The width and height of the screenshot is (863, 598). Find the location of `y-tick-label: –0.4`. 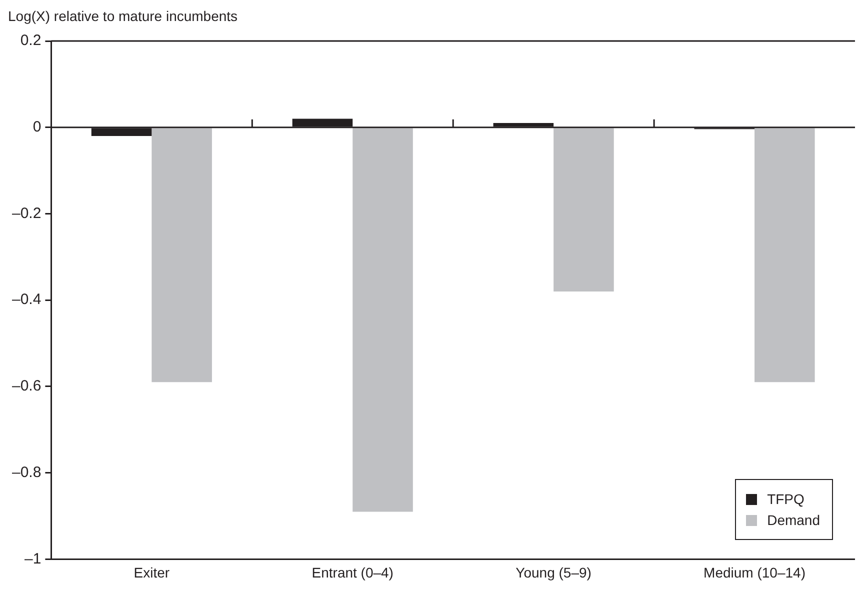

y-tick-label: –0.4 is located at coordinates (27, 299).